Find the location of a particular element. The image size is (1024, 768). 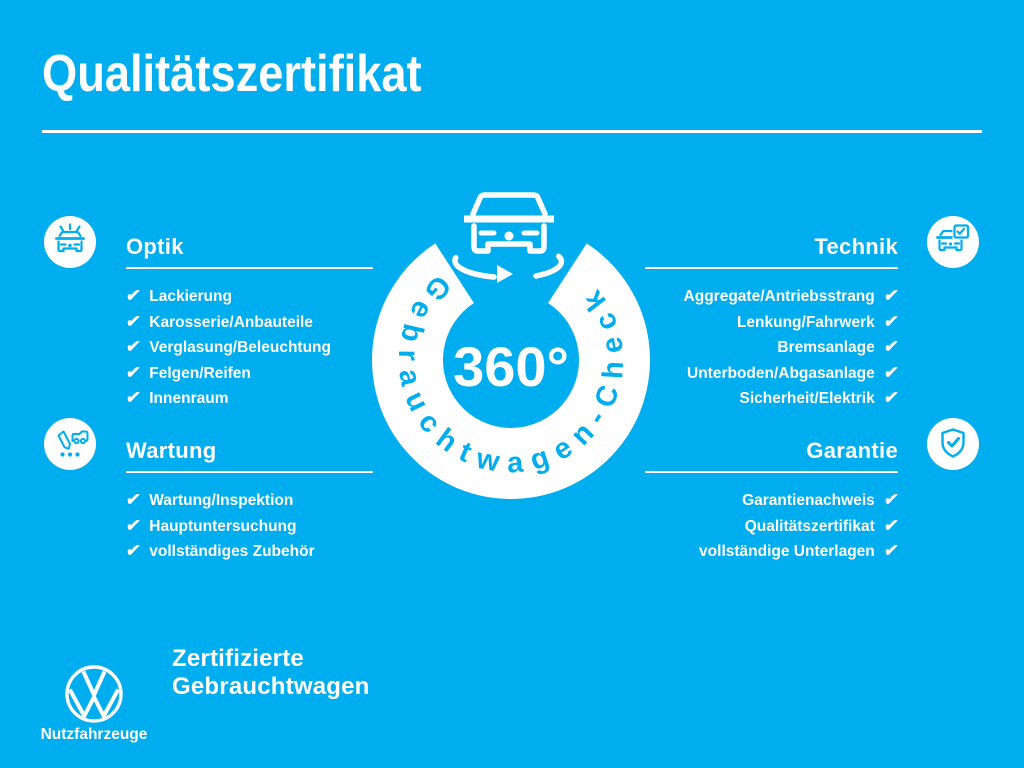

360-check-ring: Gebrauchtwagen-Check 360° is located at coordinates (511, 345).